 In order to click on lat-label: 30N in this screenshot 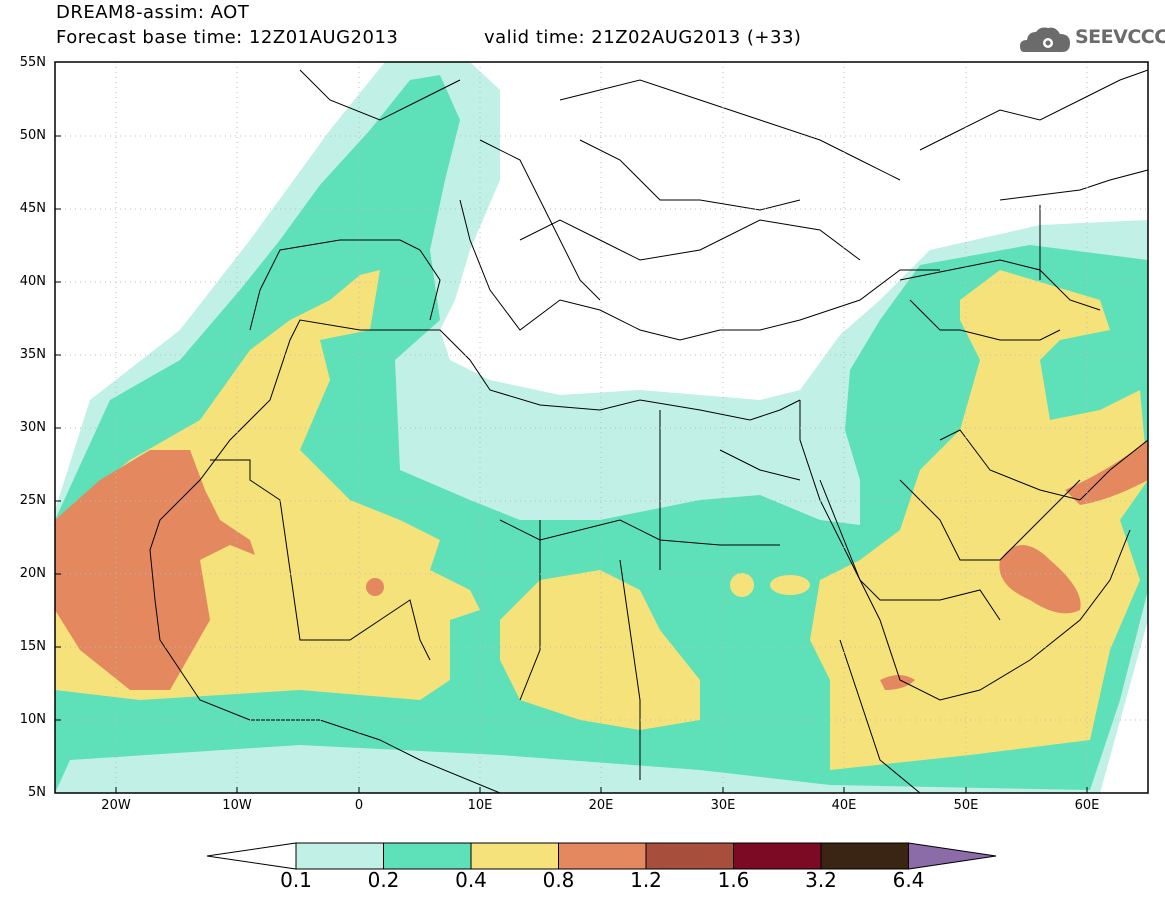, I will do `click(32, 427)`.